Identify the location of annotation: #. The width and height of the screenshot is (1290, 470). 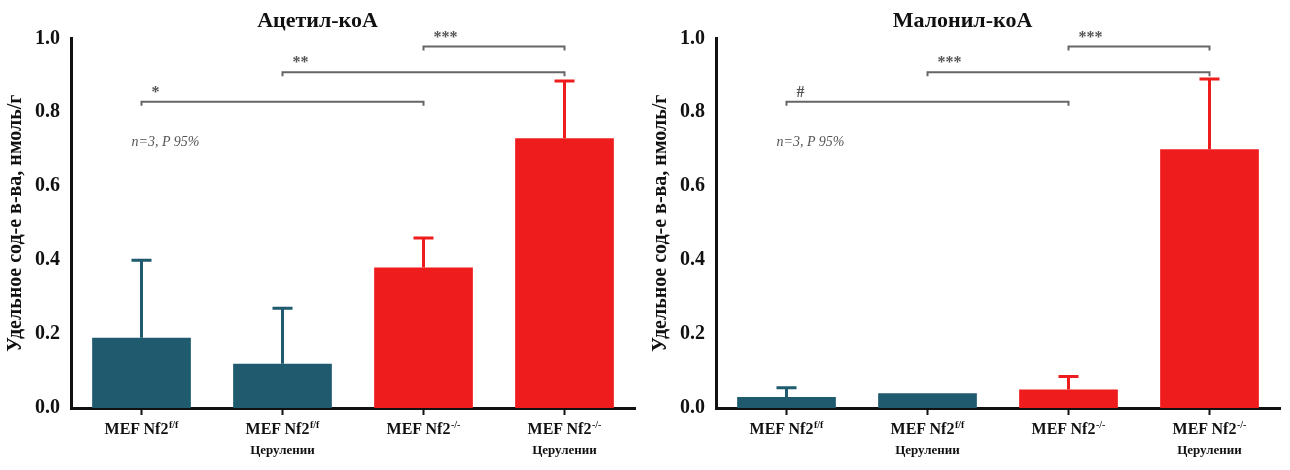
(800, 91).